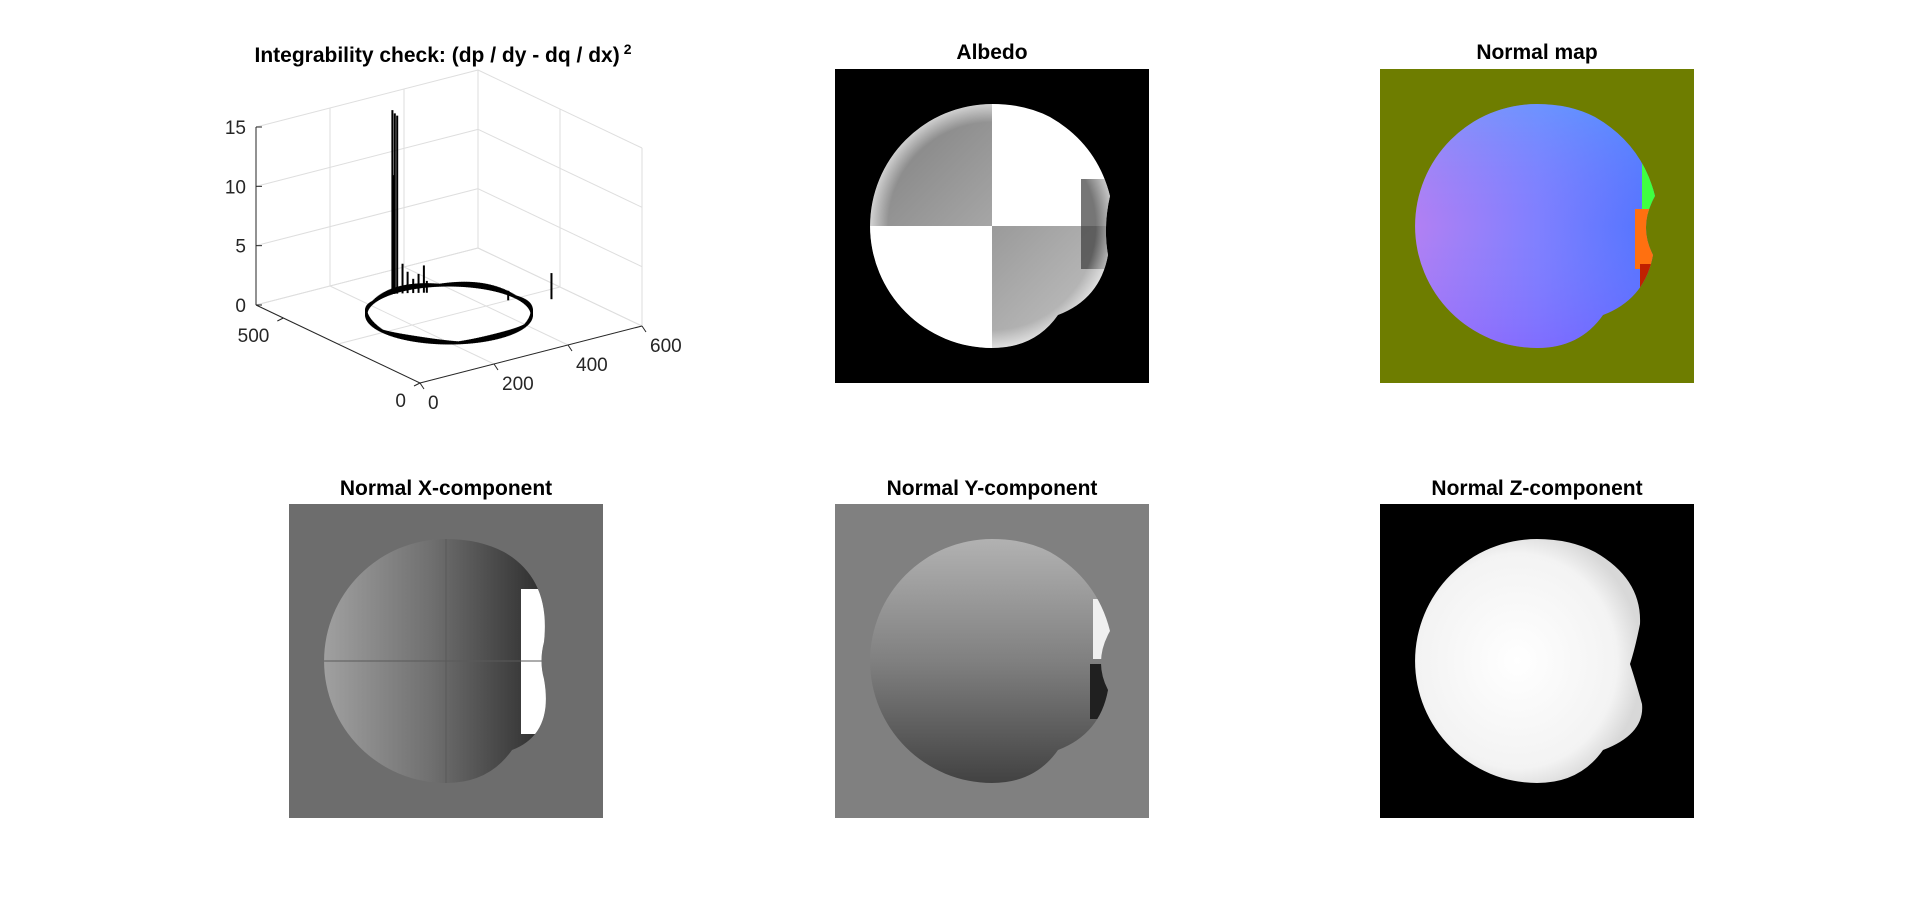 This screenshot has height=911, width=1920. Describe the element at coordinates (446, 488) in the screenshot. I see `normal-x-title: Normal X-component` at that location.